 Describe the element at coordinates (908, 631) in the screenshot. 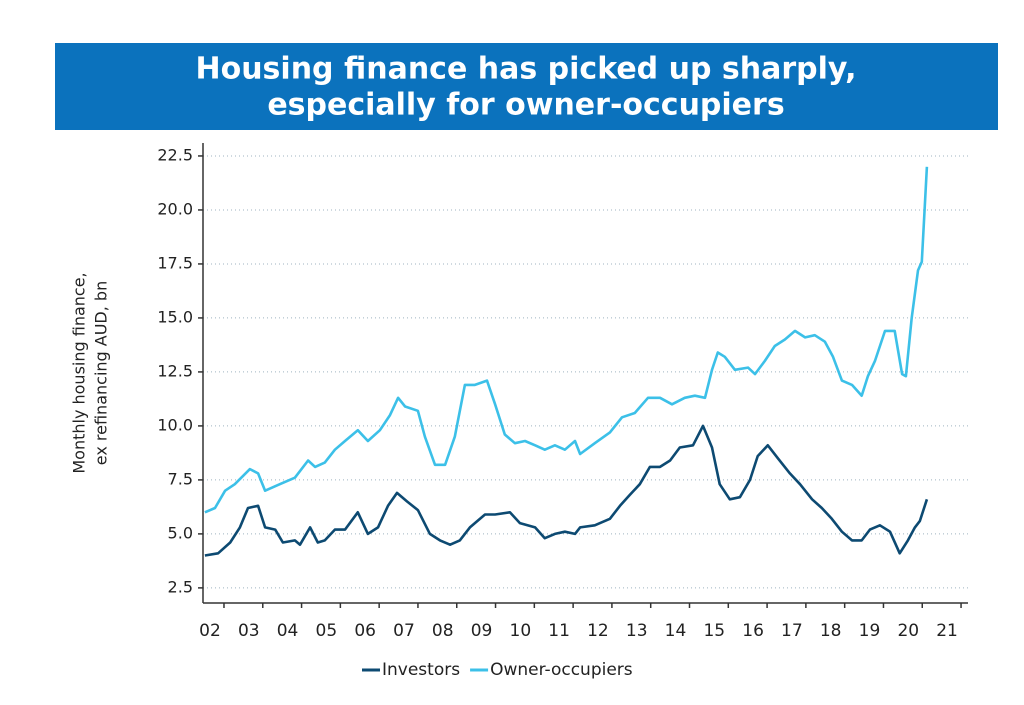

I see `x-tick-label: 20` at that location.